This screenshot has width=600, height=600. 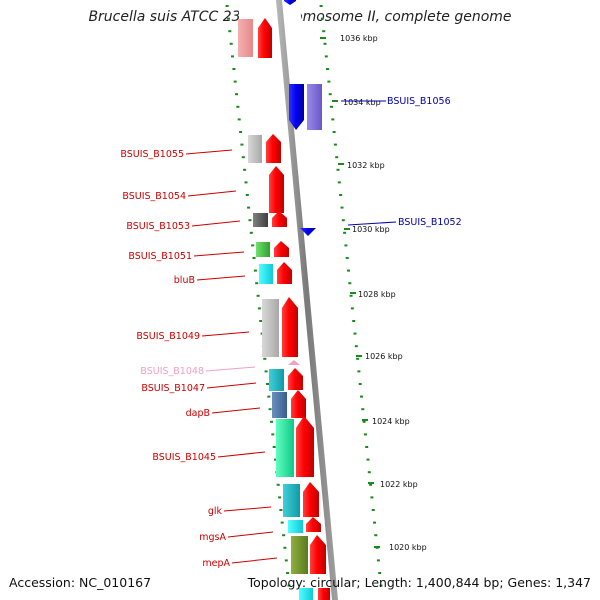 What do you see at coordinates (184, 457) in the screenshot?
I see `gene-label: BSUIS_B1045` at bounding box center [184, 457].